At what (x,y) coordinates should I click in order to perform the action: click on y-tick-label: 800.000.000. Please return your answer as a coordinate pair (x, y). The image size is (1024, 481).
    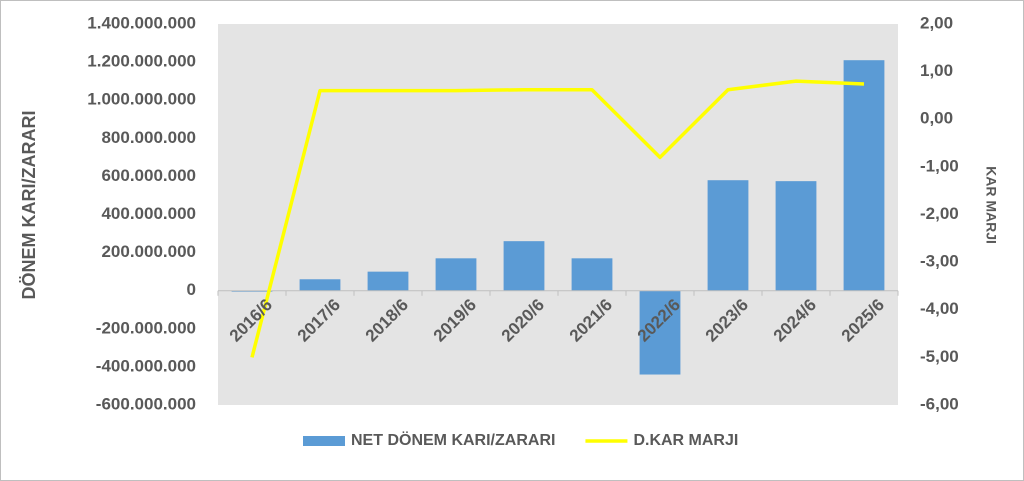
    Looking at the image, I should click on (148, 137).